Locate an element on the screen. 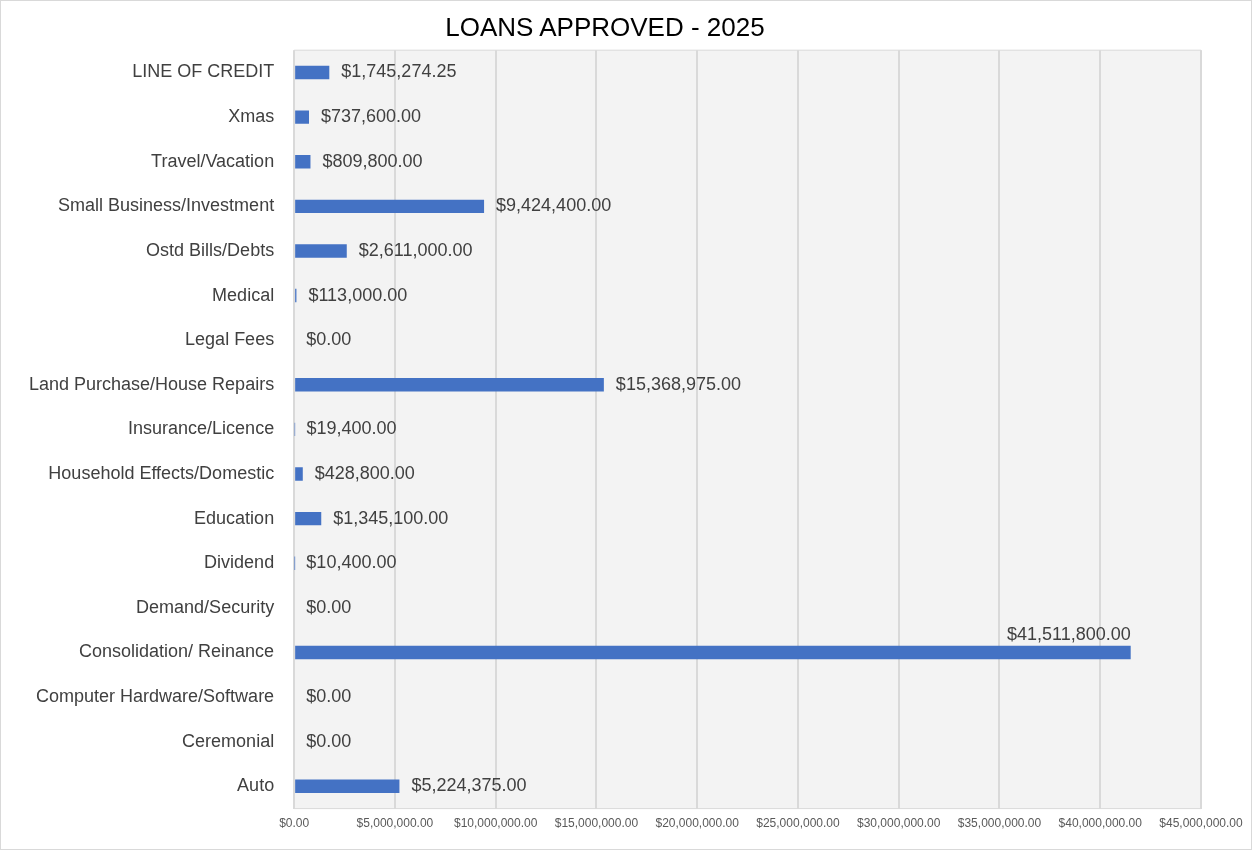  y-tick-label: Small Business/Investment is located at coordinates (166, 205).